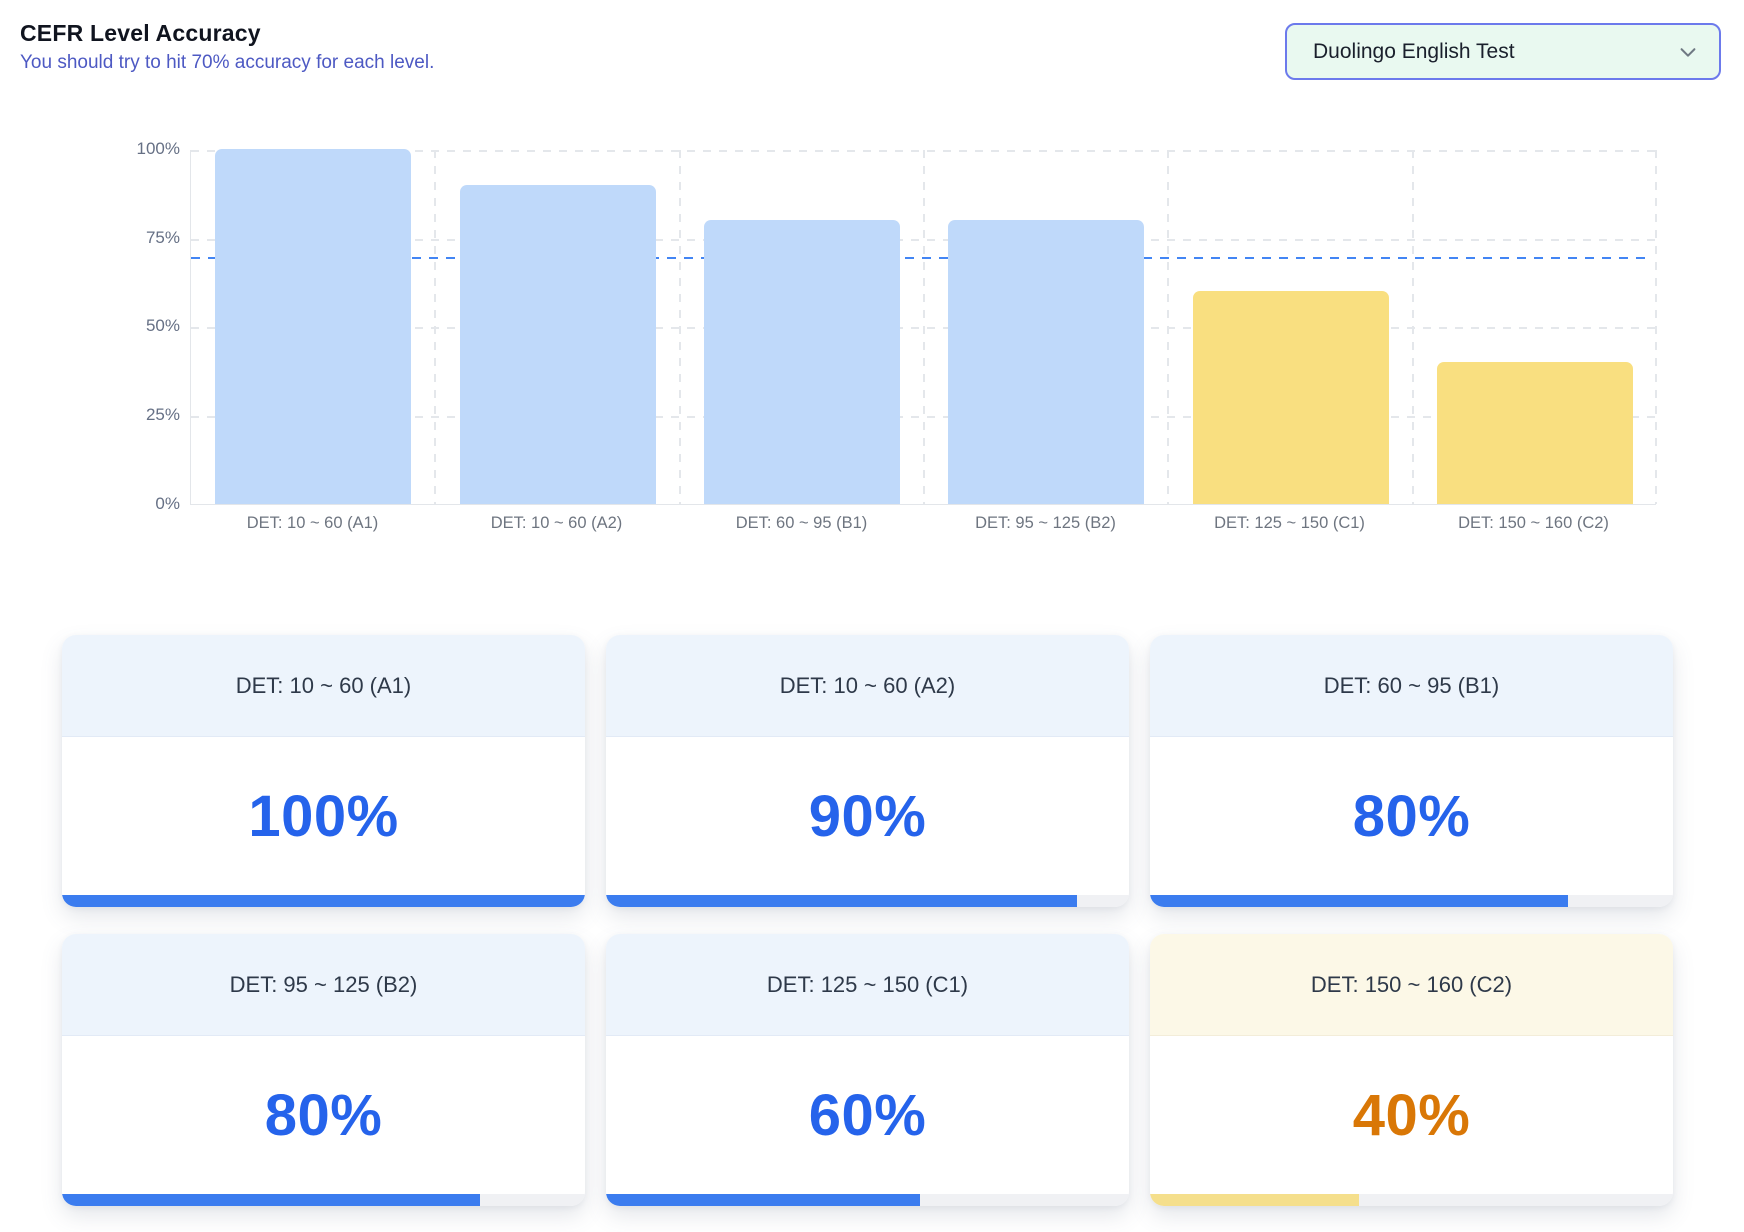  What do you see at coordinates (158, 148) in the screenshot?
I see `y-axis-tick: 100%` at bounding box center [158, 148].